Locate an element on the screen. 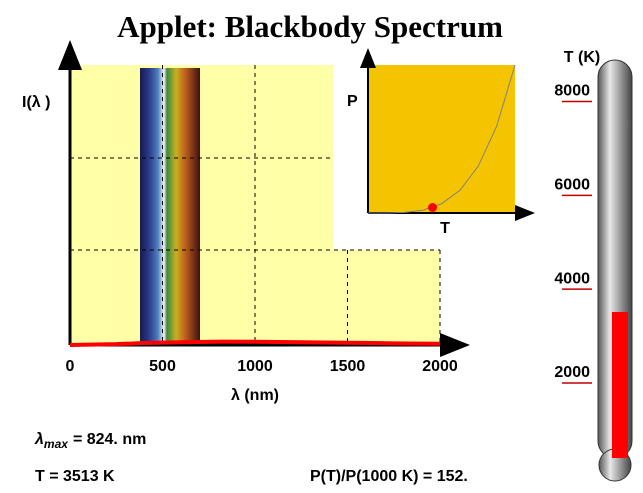  lambda-max-readout: λmax = 824. nm is located at coordinates (90, 441).